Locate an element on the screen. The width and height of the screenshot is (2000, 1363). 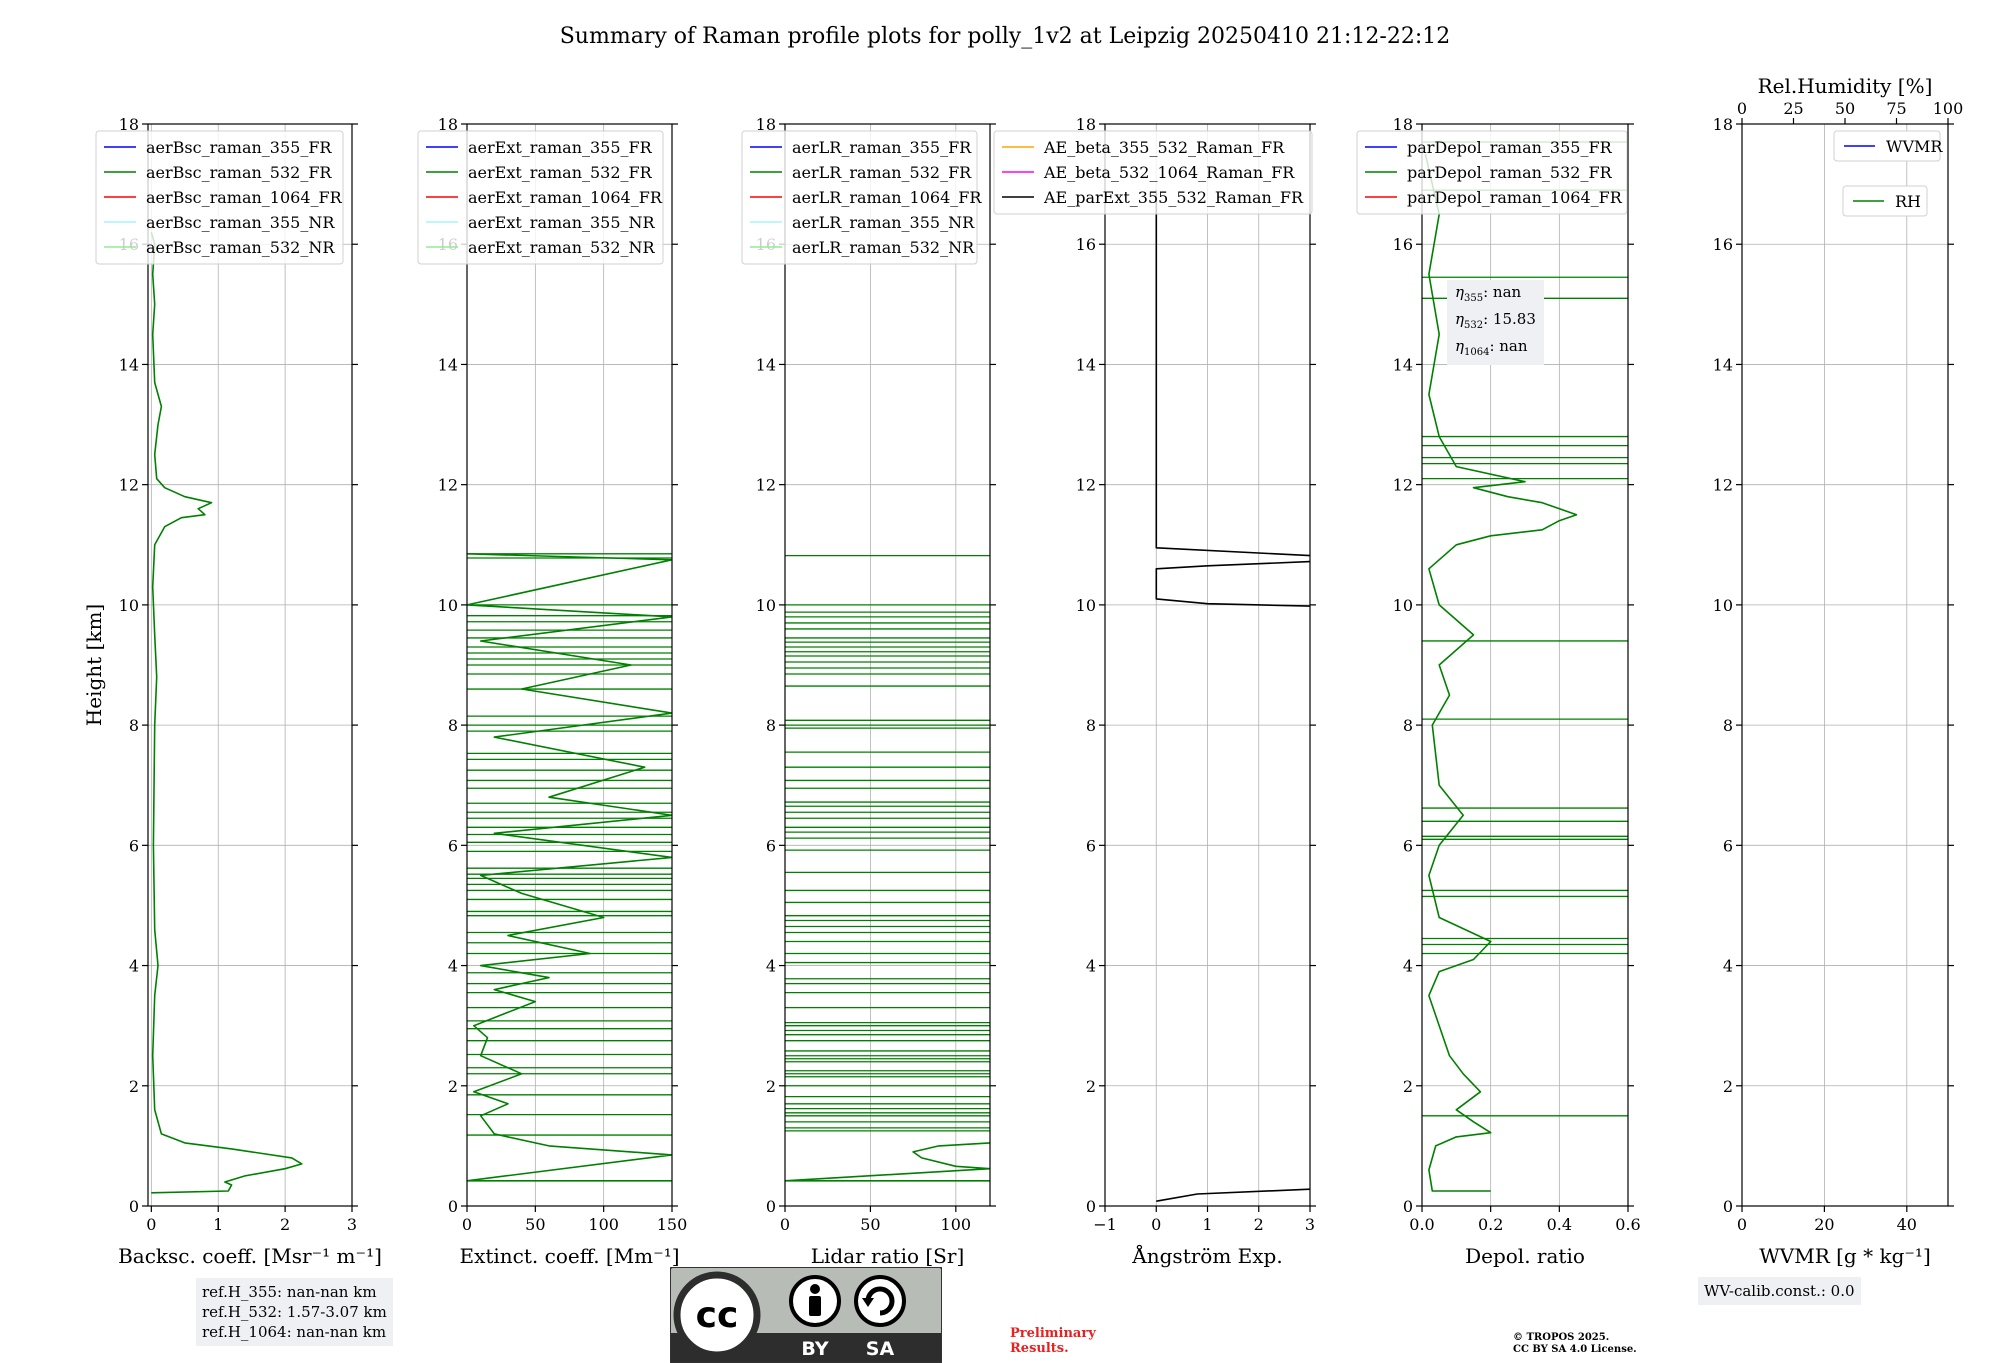
legend-entry: aerBsc_raman_355_NR is located at coordinates (240, 222).